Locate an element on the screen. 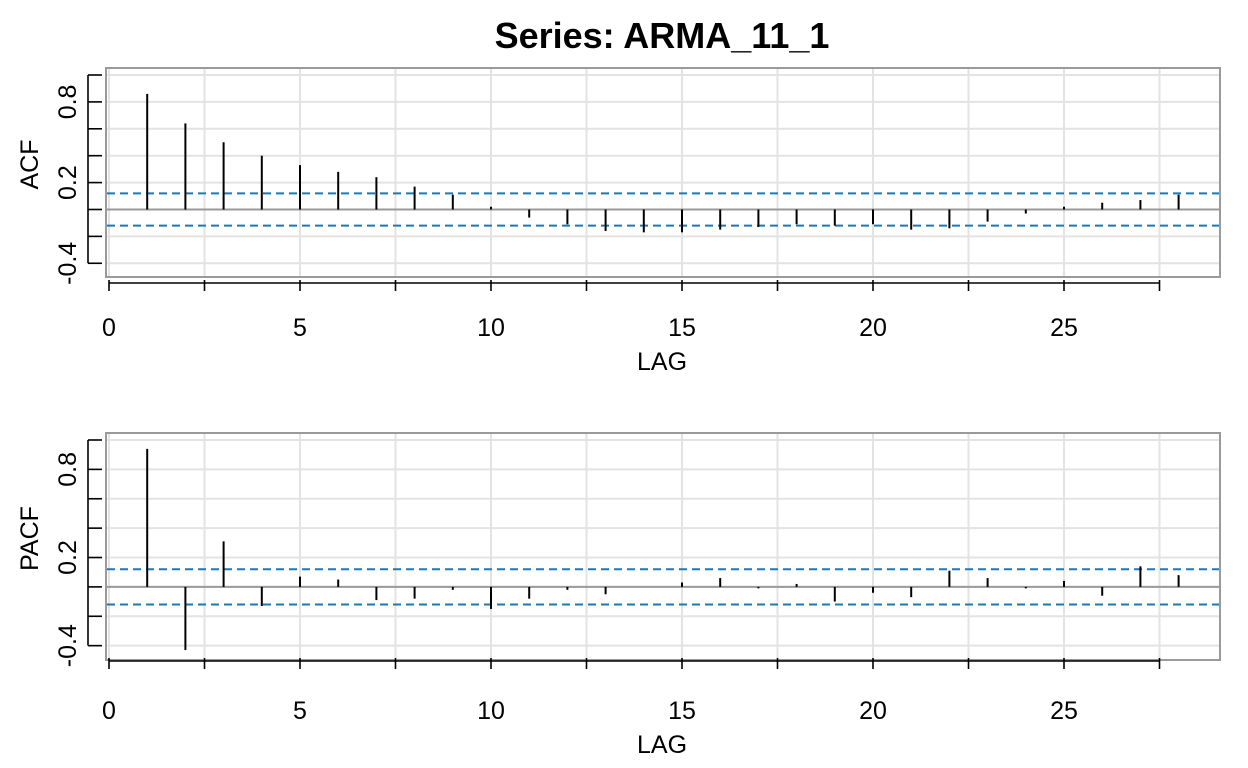 This screenshot has width=1248, height=768. y-axis-label: PACF is located at coordinates (30, 538).